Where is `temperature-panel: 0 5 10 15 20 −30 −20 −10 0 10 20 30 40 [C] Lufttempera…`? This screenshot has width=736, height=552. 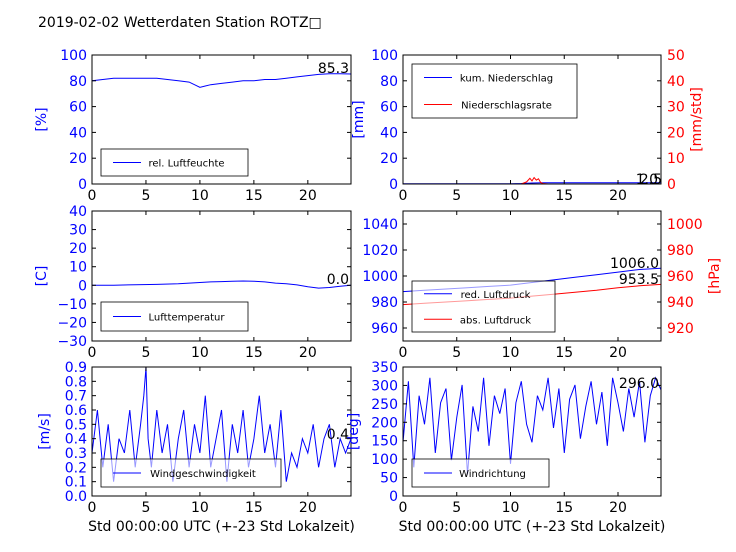 temperature-panel: 0 5 10 15 20 −30 −20 −10 0 10 20 30 40 [C] Lufttempera… is located at coordinates (193, 282).